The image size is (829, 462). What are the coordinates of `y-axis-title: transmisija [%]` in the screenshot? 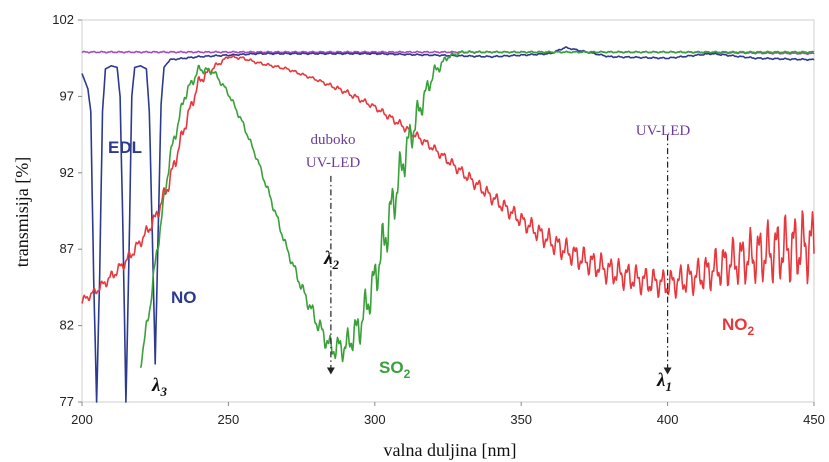 It's located at (22, 212).